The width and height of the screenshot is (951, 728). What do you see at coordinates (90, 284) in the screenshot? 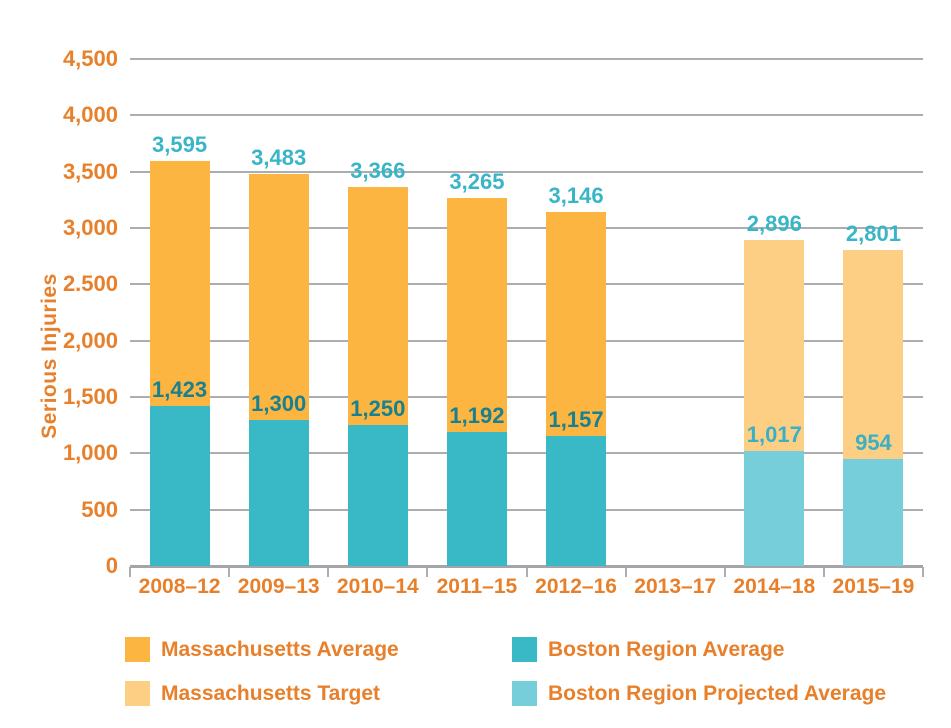
I see `y-tick-label: 2.500` at bounding box center [90, 284].